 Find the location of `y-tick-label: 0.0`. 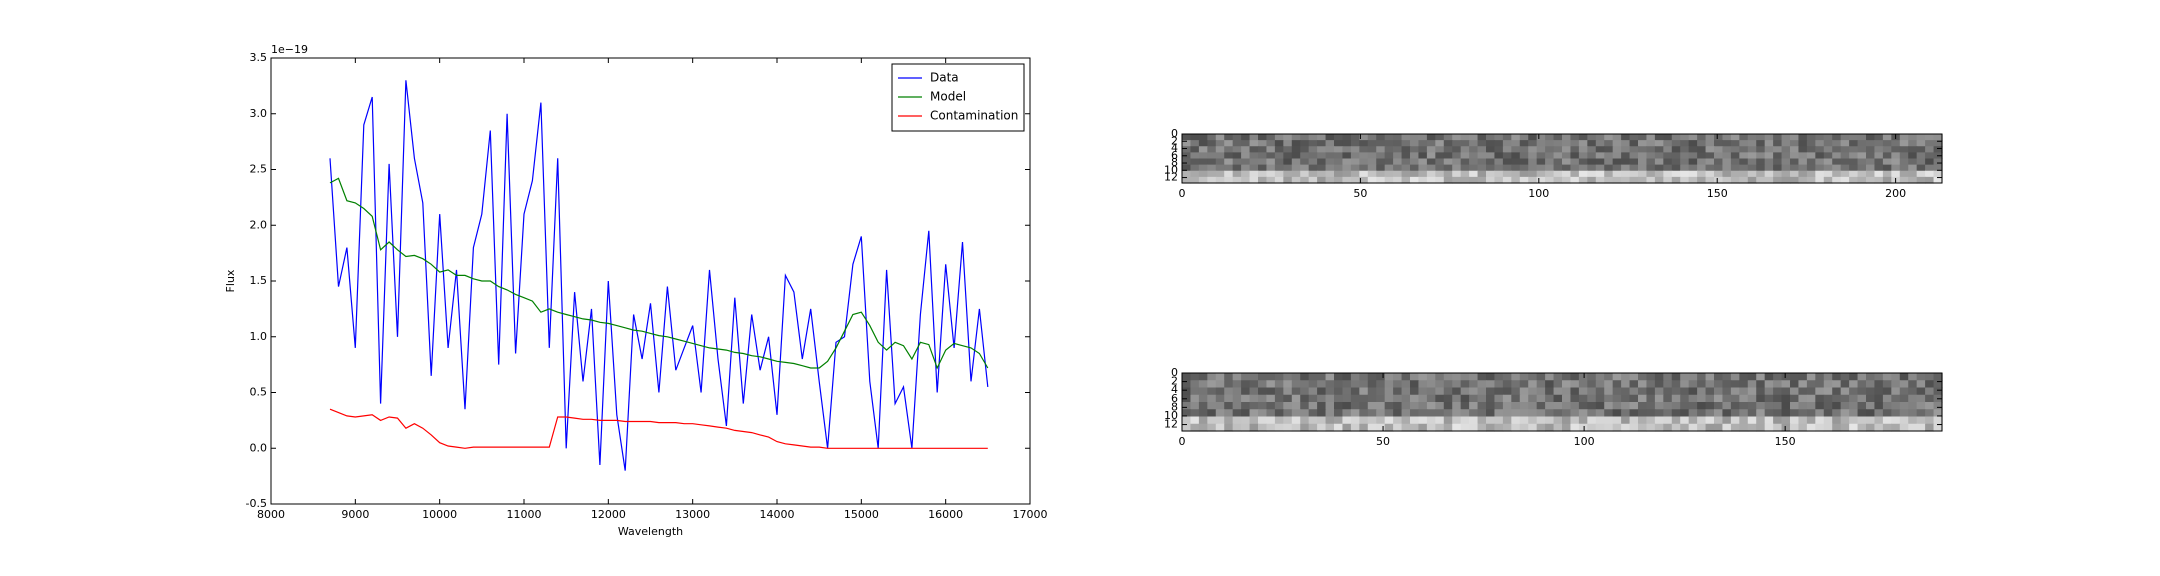

y-tick-label: 0.0 is located at coordinates (259, 447).